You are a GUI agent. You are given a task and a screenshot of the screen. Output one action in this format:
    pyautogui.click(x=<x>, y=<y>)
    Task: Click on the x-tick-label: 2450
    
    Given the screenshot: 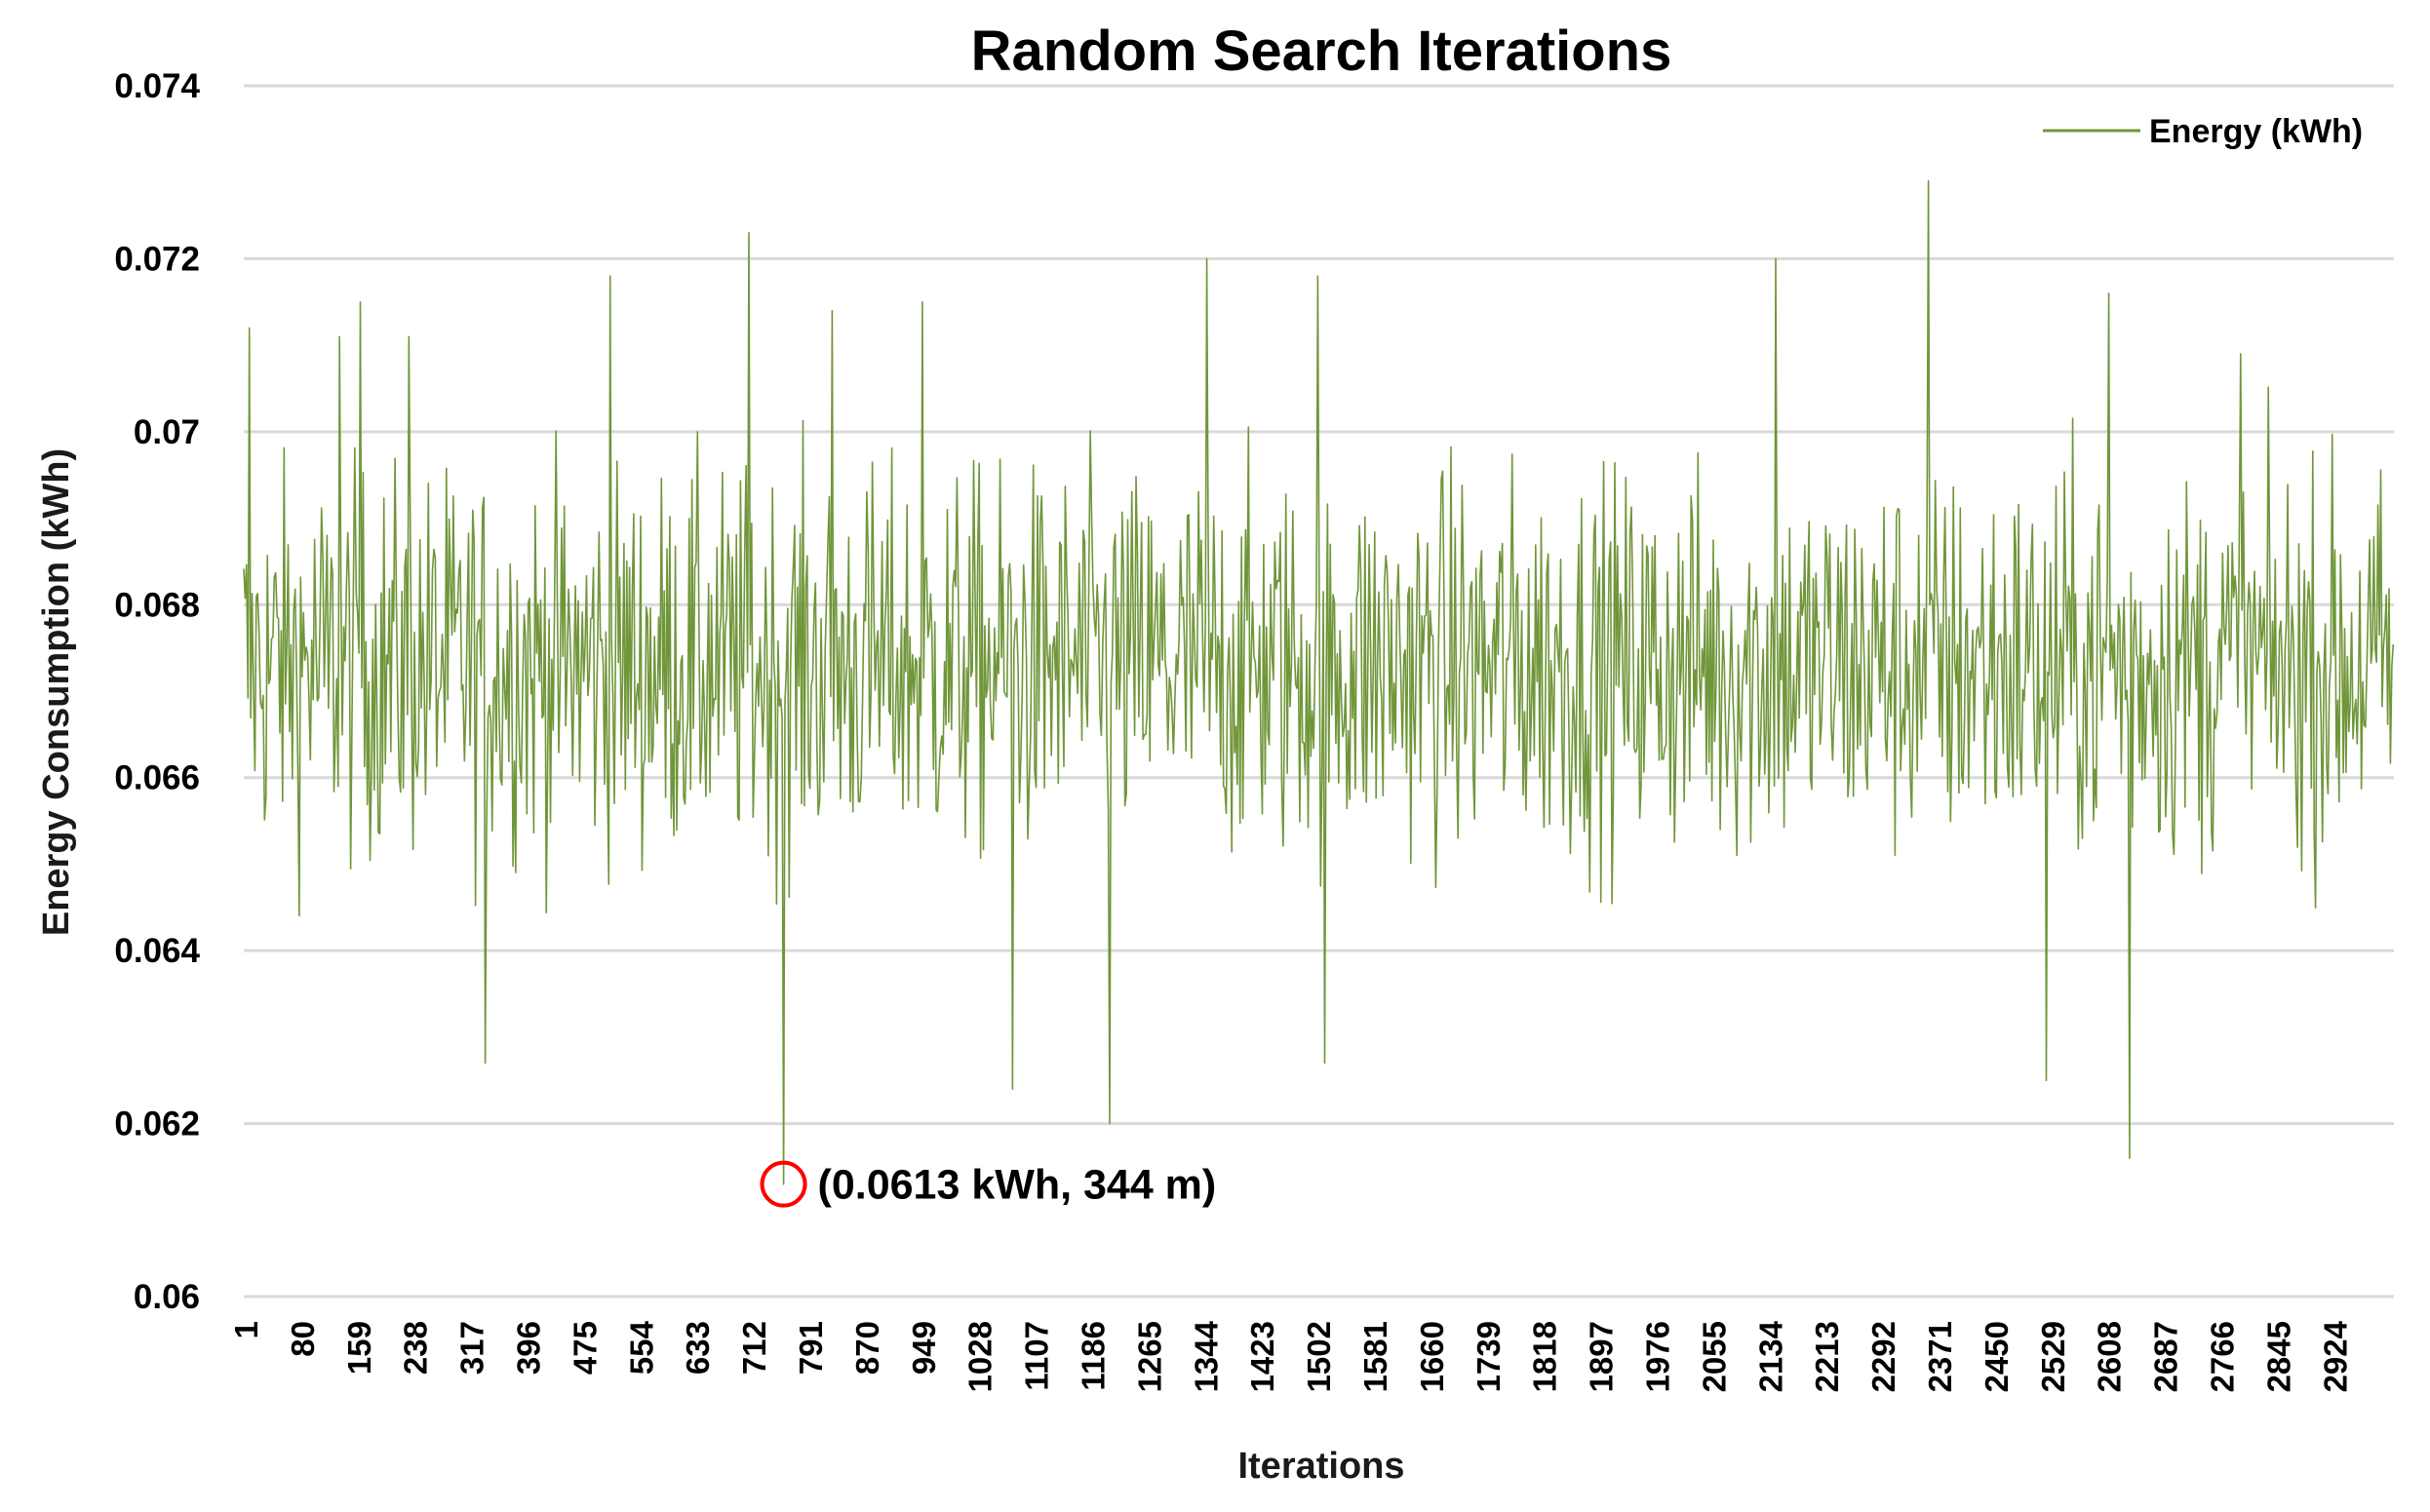 What is the action you would take?
    pyautogui.click(x=1997, y=1356)
    